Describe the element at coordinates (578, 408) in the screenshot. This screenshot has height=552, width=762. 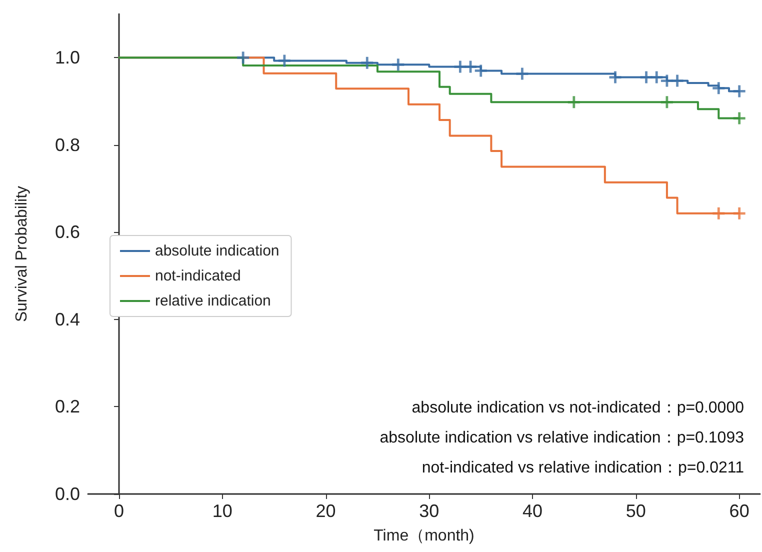
I see `annotation: absolute indication vs not-indicated：p=0.0000` at that location.